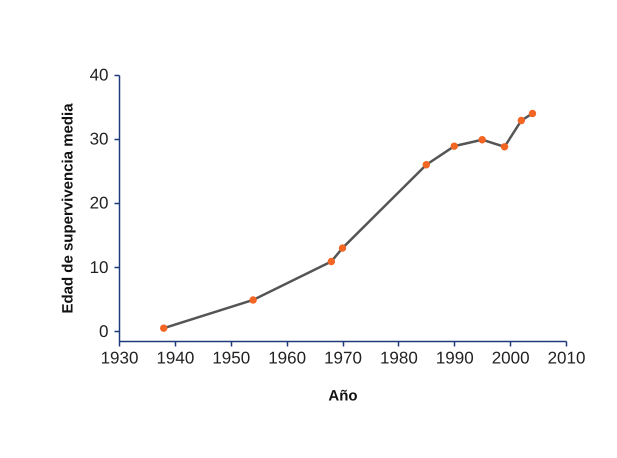 The image size is (617, 458). I want to click on y-tick-label: 30, so click(99, 139).